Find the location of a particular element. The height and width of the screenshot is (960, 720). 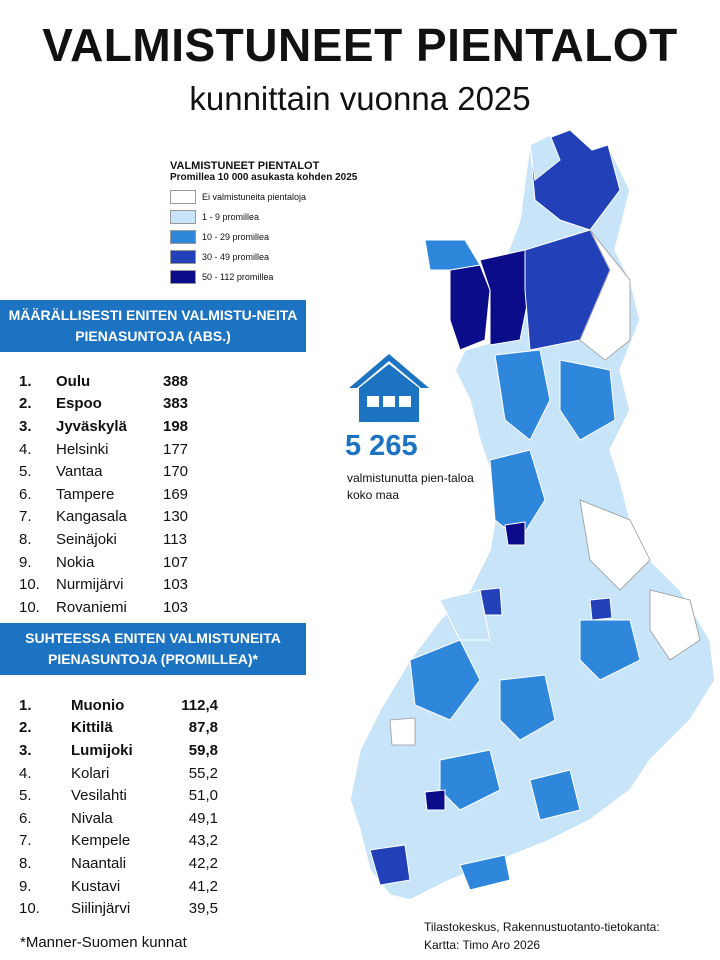

ranking-value: 107 is located at coordinates (176, 562).